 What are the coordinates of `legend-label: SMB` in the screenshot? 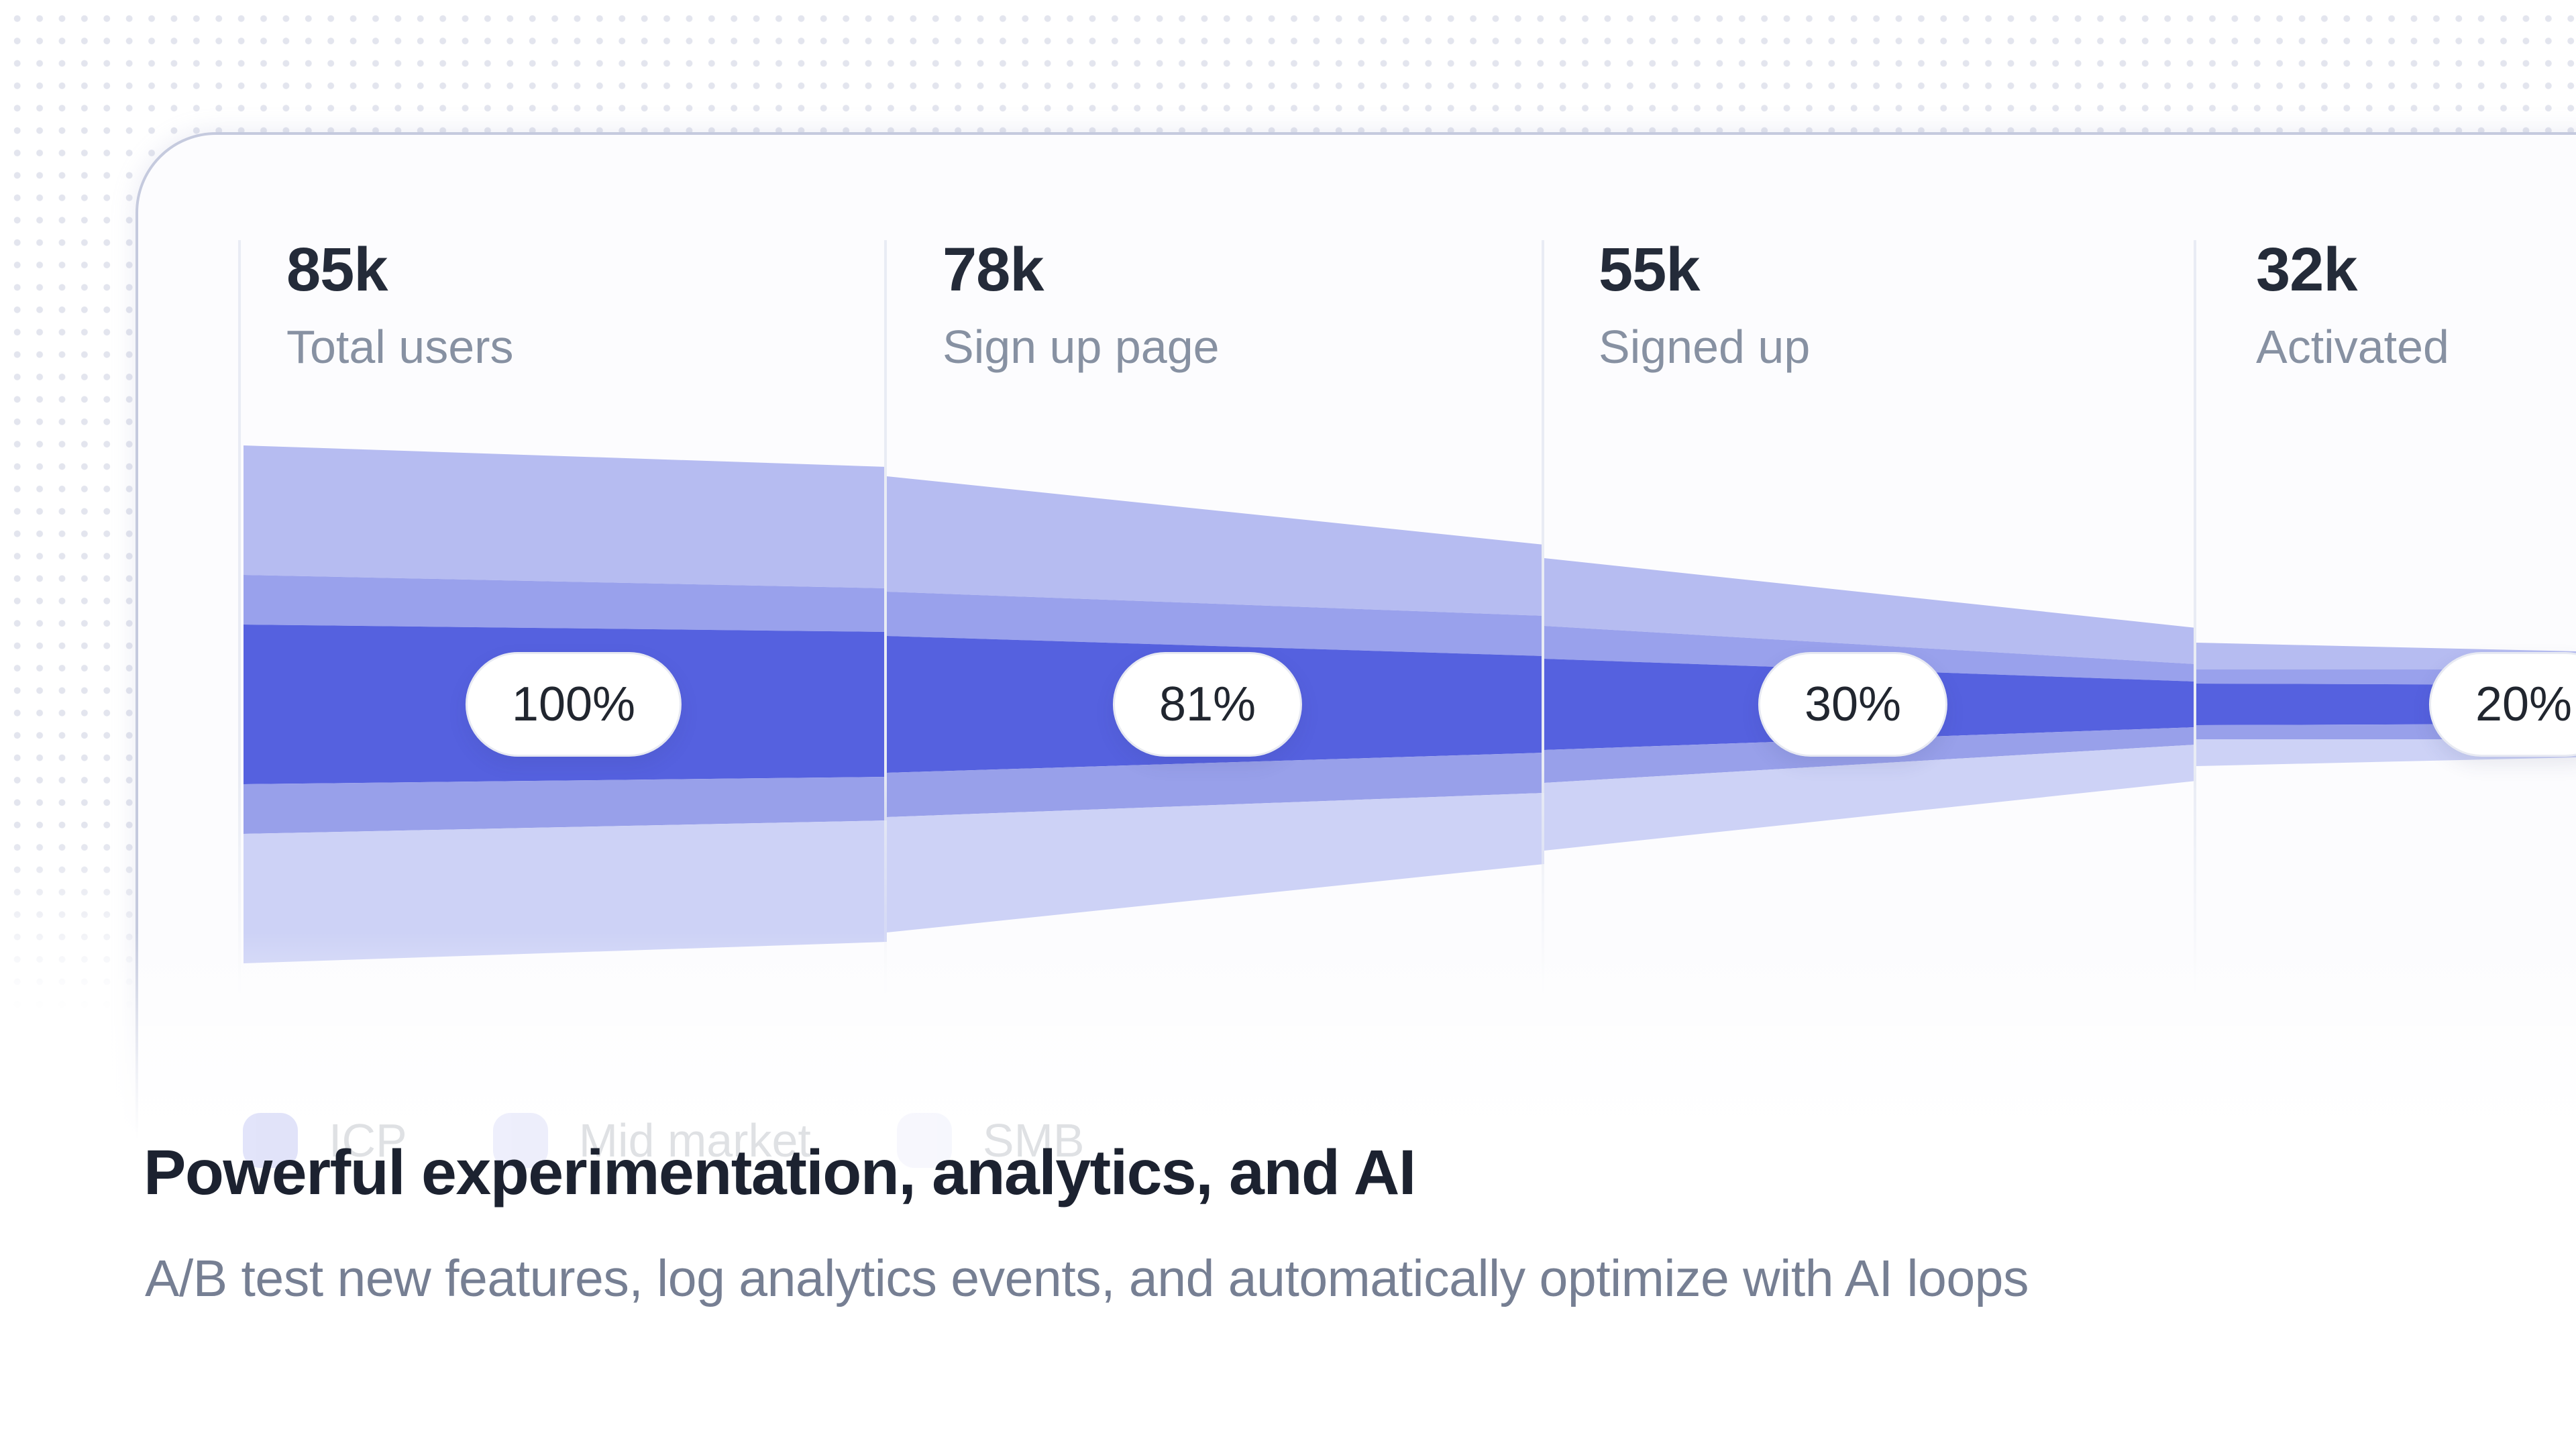 It's located at (1033, 1140).